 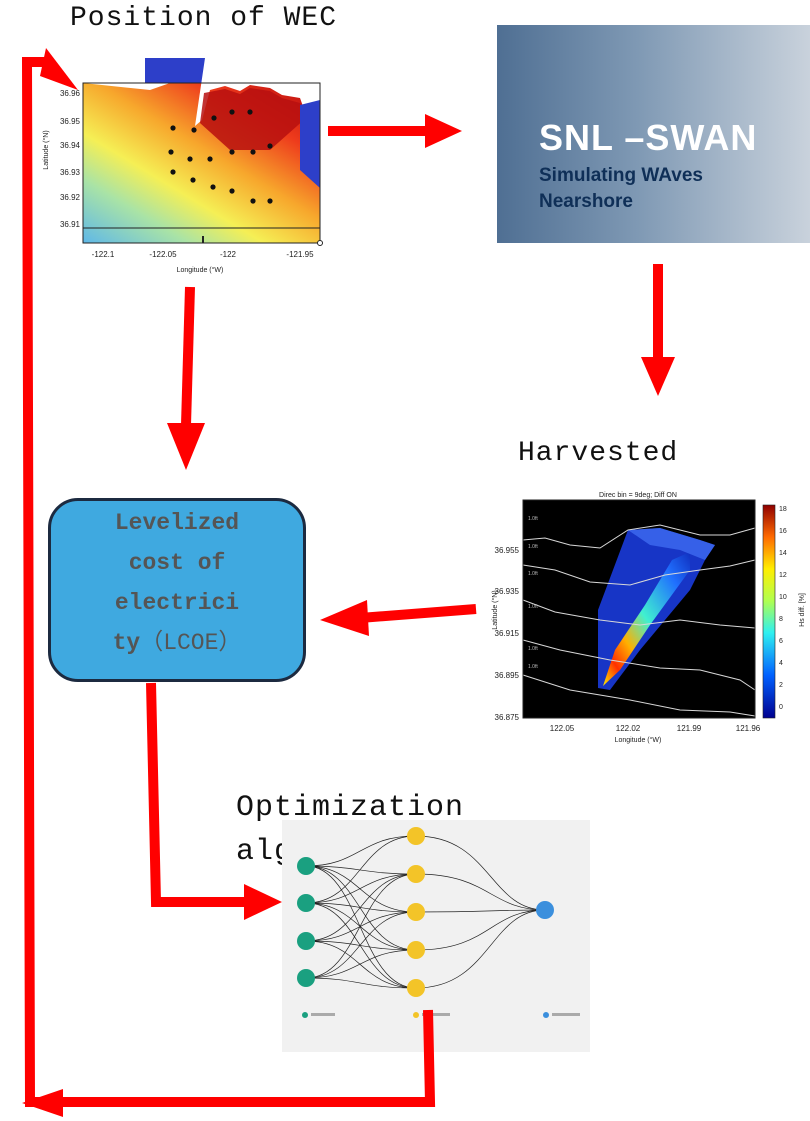 I want to click on snl-swan-panel: SNL –SWAN Simulating WAves Nearshore, so click(x=653, y=134).